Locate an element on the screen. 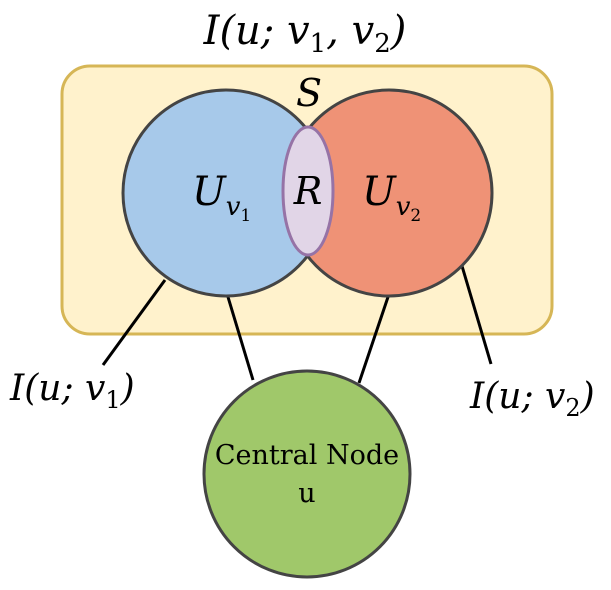 This screenshot has width=611, height=590. central-node is located at coordinates (307, 474).